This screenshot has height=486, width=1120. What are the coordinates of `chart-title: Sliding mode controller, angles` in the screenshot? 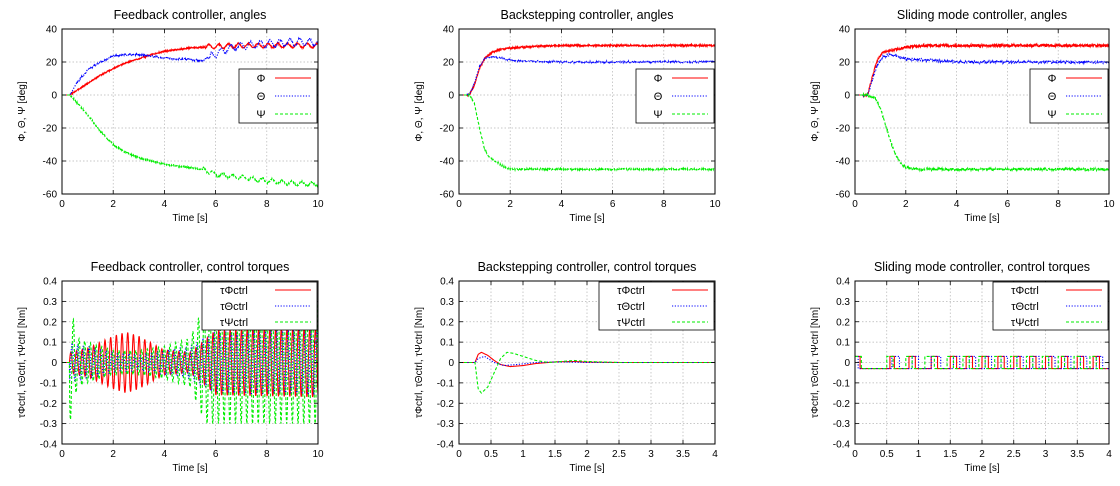 It's located at (982, 15).